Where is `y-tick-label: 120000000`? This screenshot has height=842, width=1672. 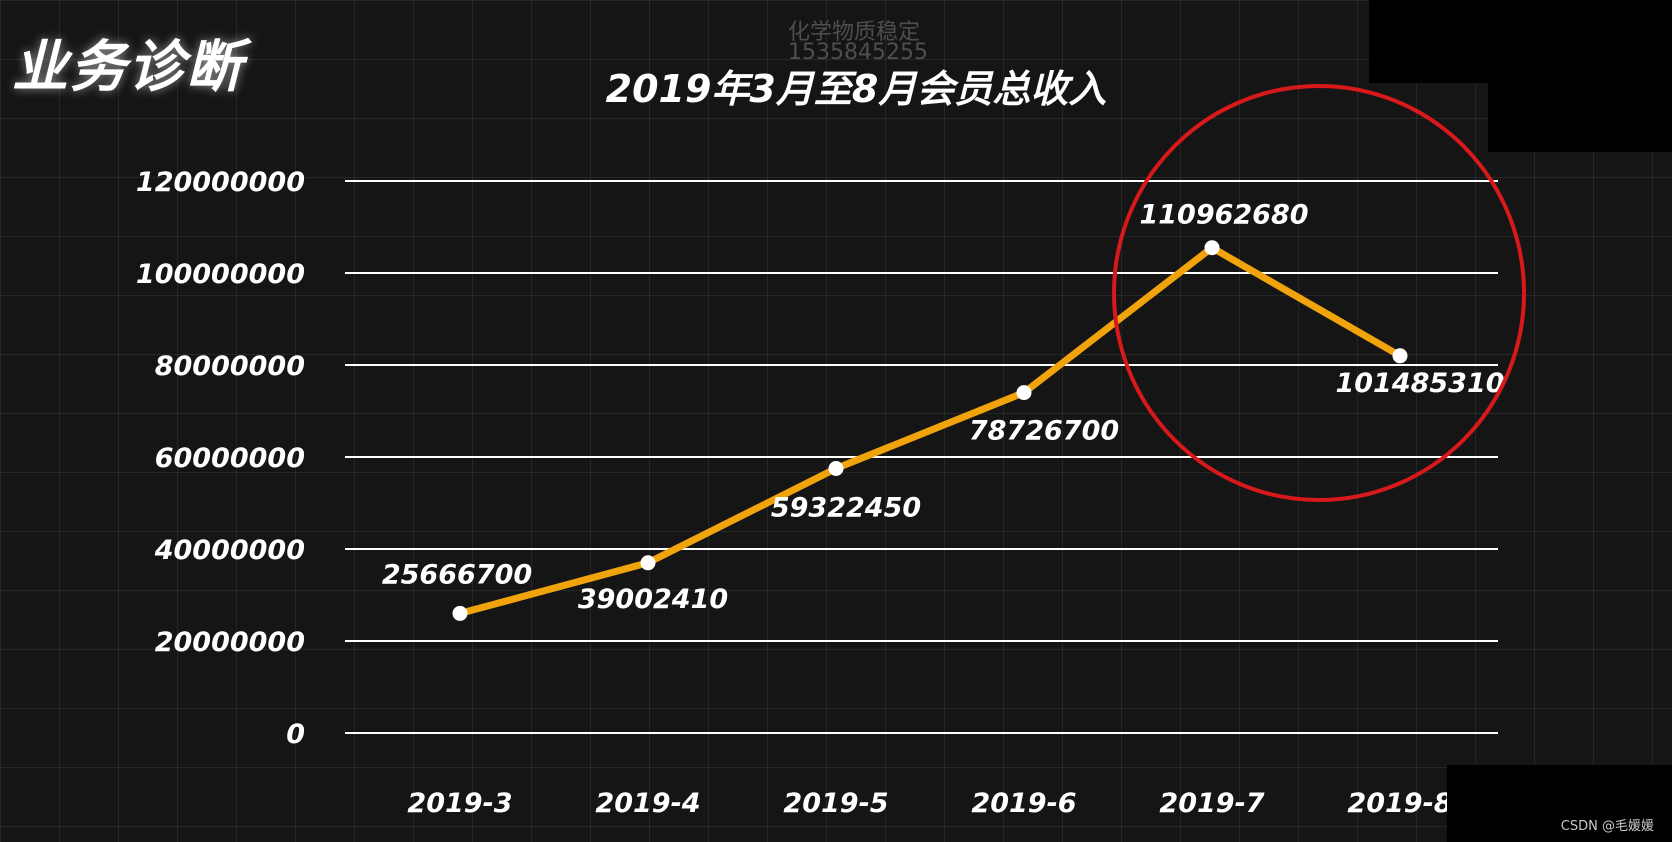
y-tick-label: 120000000 is located at coordinates (220, 182).